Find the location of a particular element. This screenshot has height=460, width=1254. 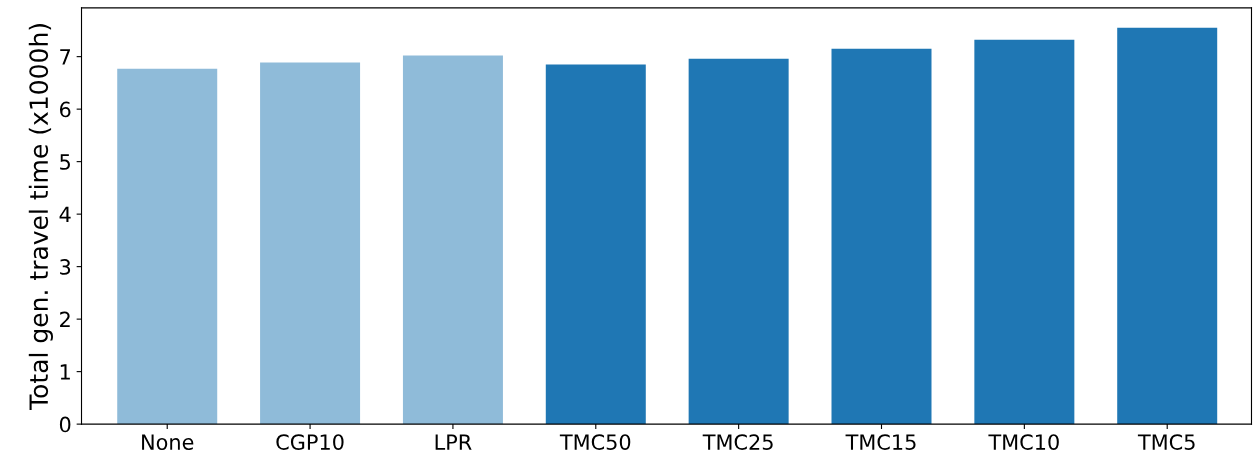

x-tick-label: CGP10 is located at coordinates (310, 442).